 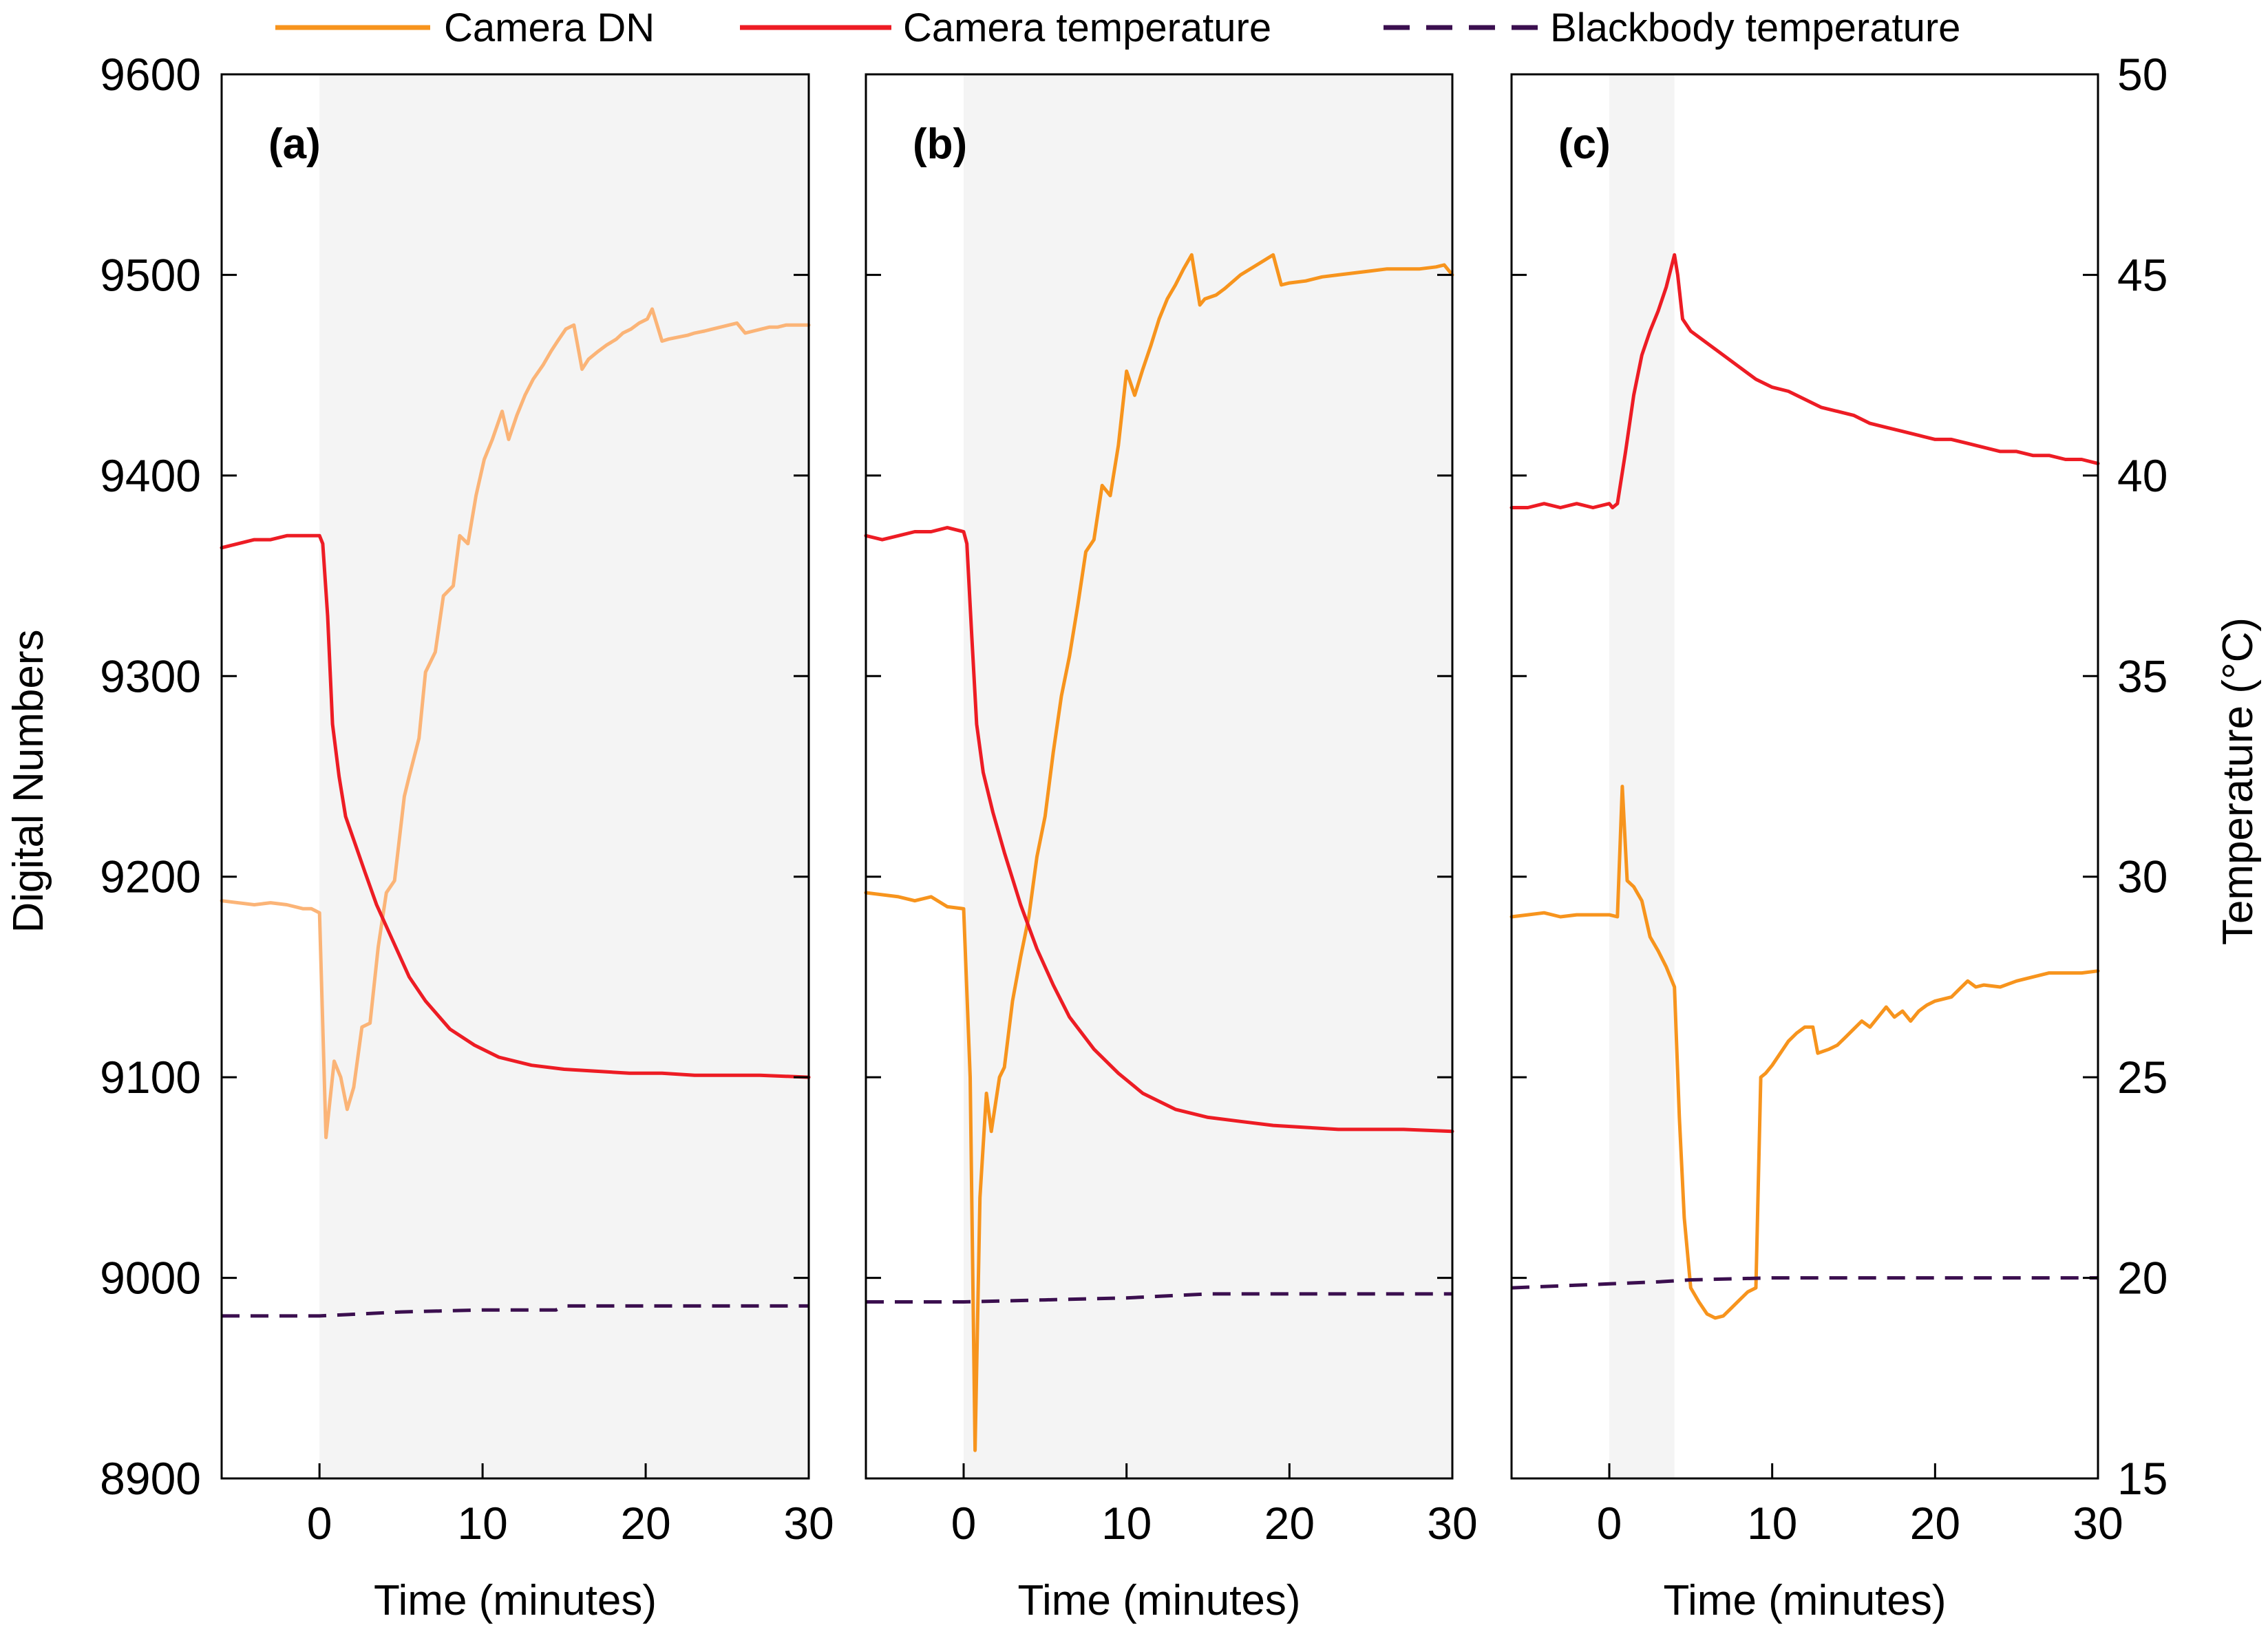 What do you see at coordinates (940, 144) in the screenshot?
I see `panel-label-1: (b)` at bounding box center [940, 144].